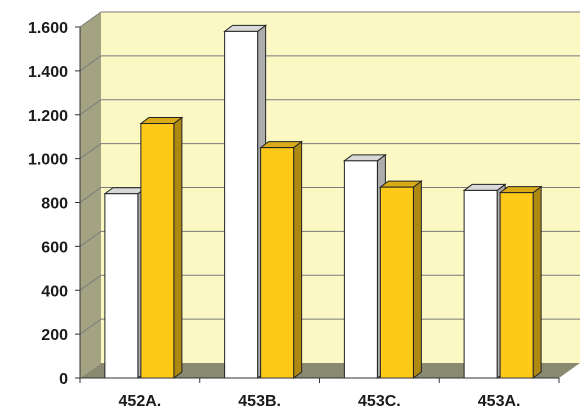 The height and width of the screenshot is (412, 587). What do you see at coordinates (48, 28) in the screenshot?
I see `y-tick-label: 1.600` at bounding box center [48, 28].